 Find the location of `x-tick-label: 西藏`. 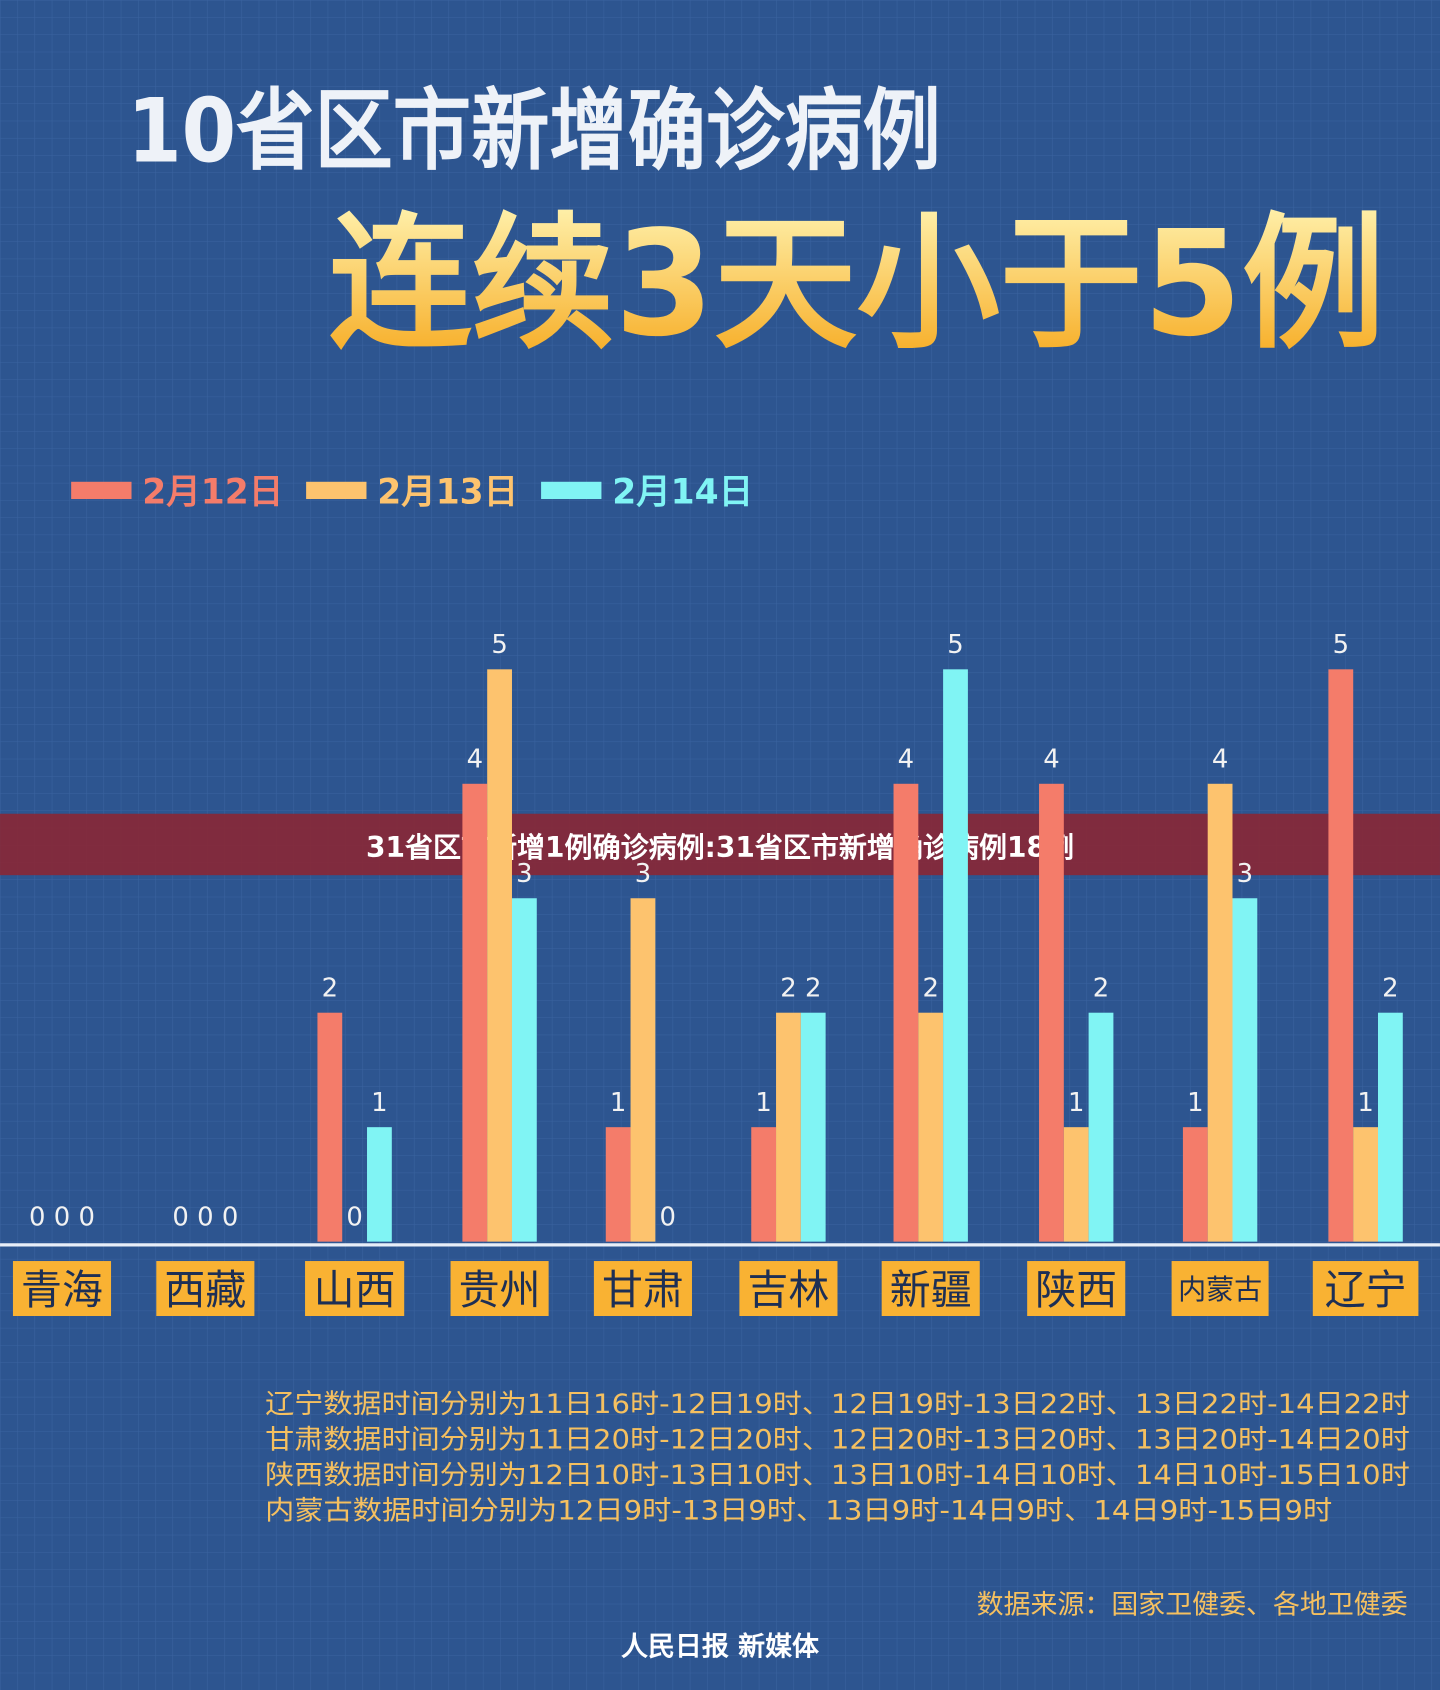

x-tick-label: 西藏 is located at coordinates (205, 1290).